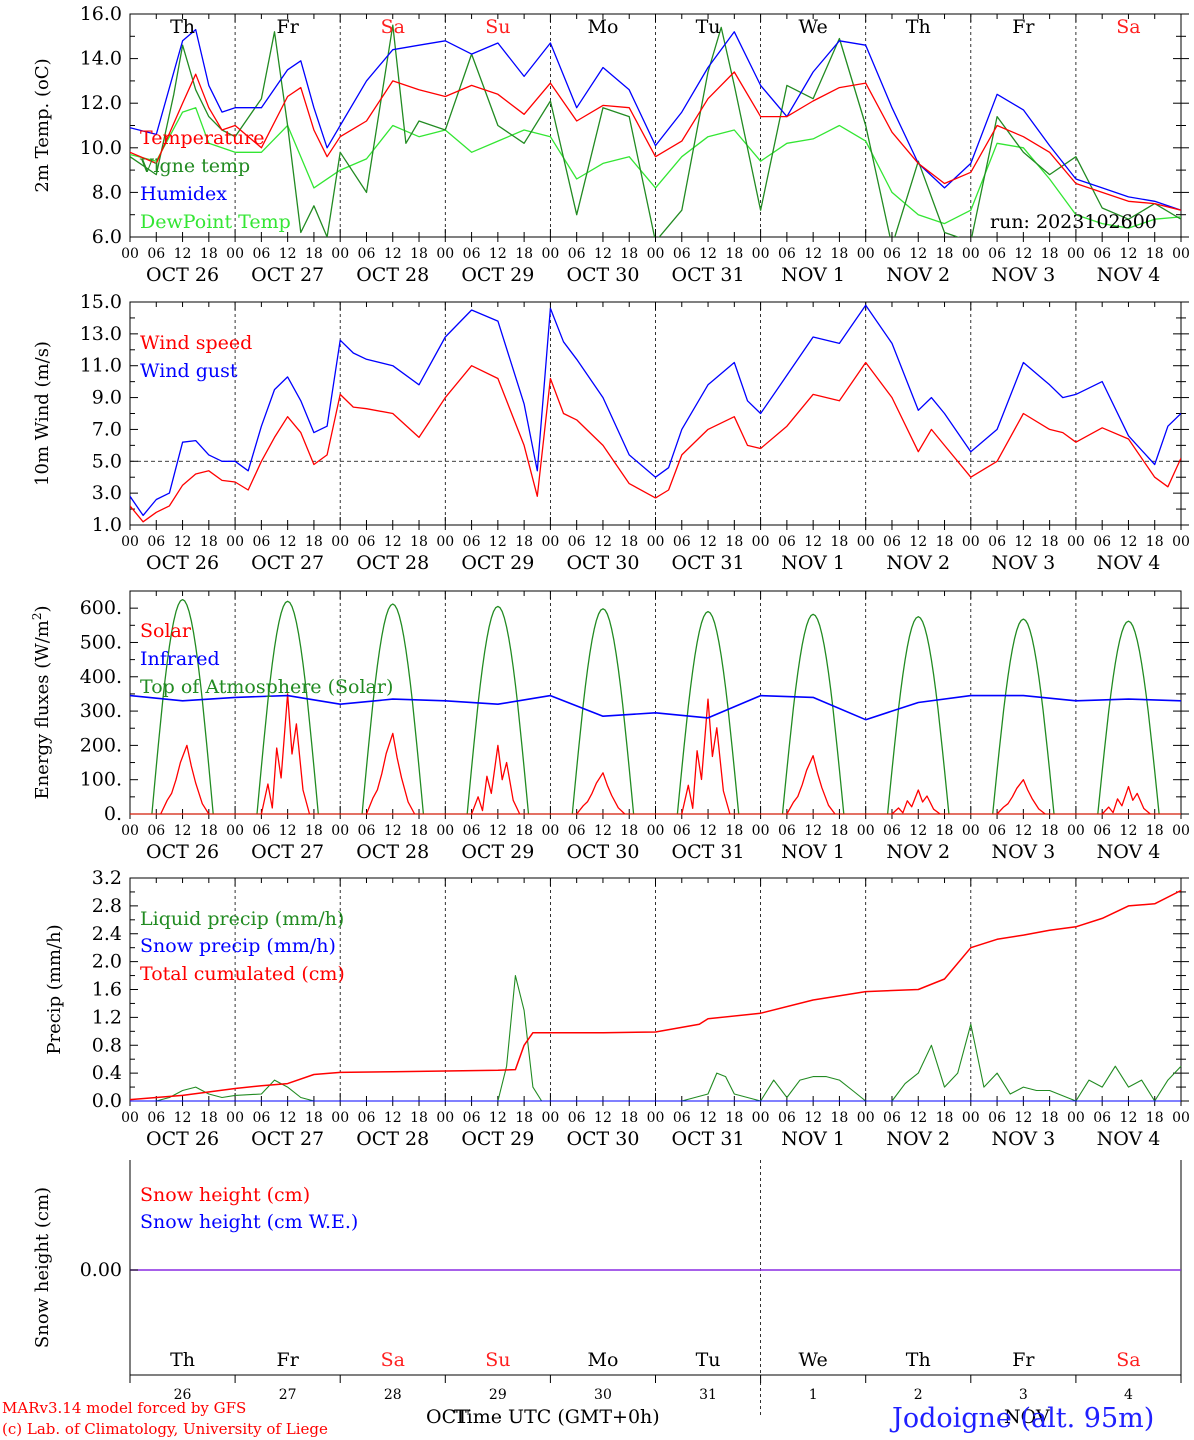 The width and height of the screenshot is (1194, 1440). What do you see at coordinates (1073, 222) in the screenshot?
I see `run-label: run: 2023102600` at bounding box center [1073, 222].